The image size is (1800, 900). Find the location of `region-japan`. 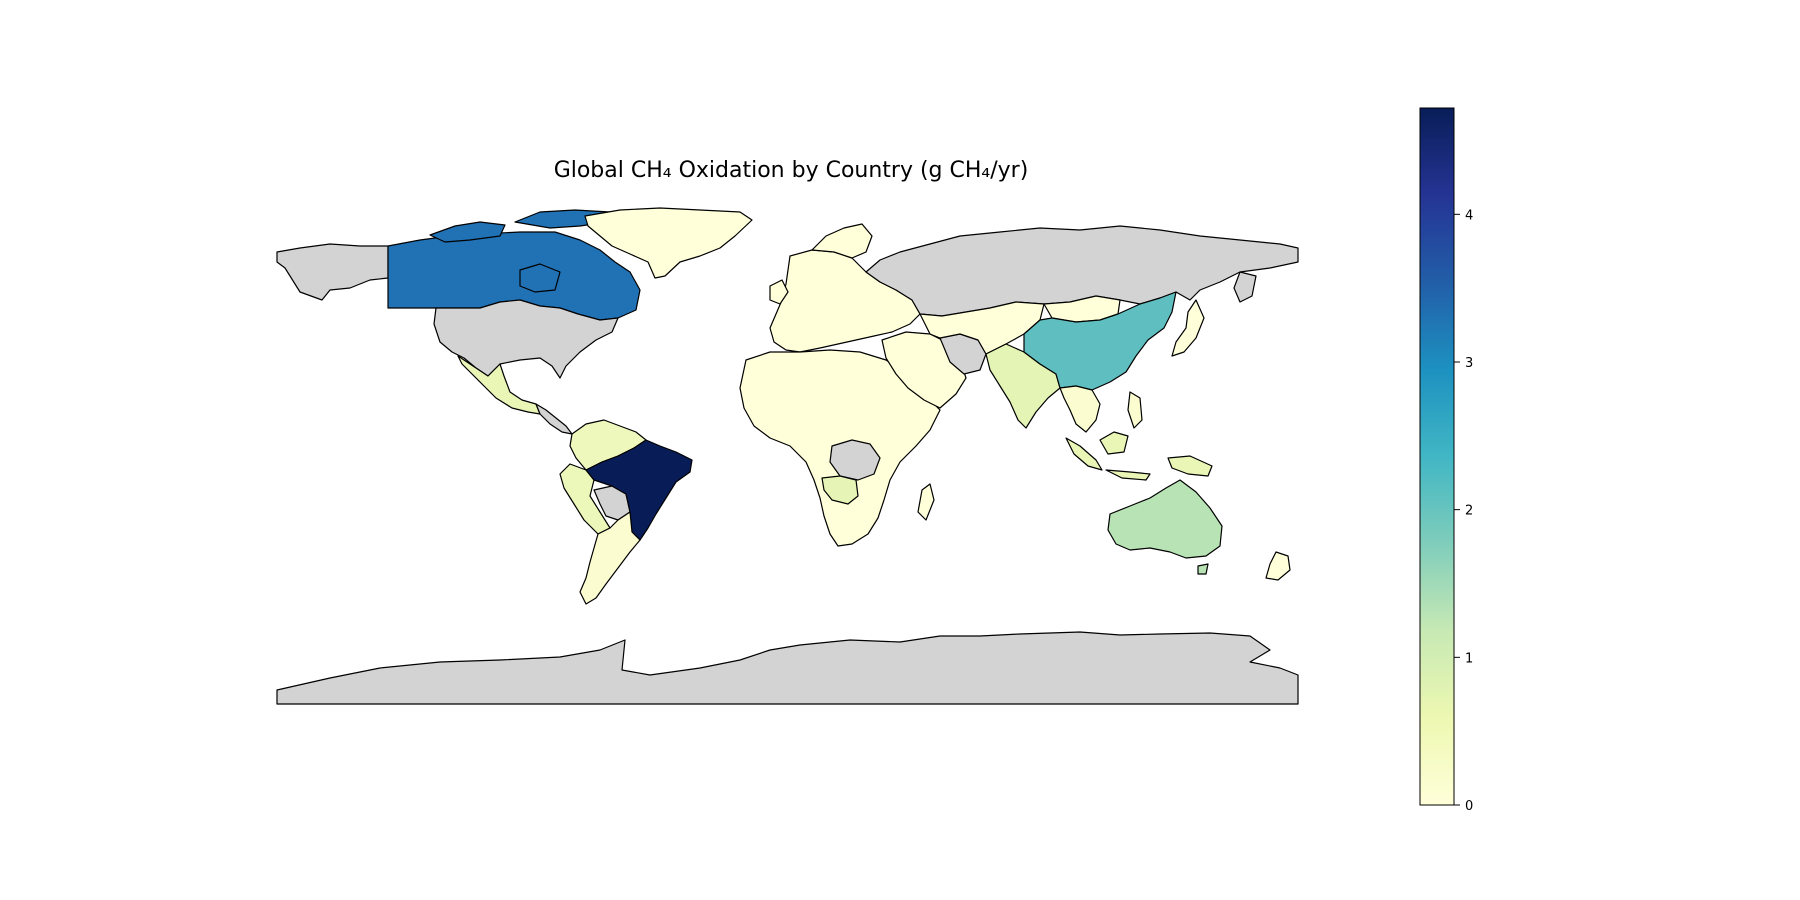

region-japan is located at coordinates (1188, 328).